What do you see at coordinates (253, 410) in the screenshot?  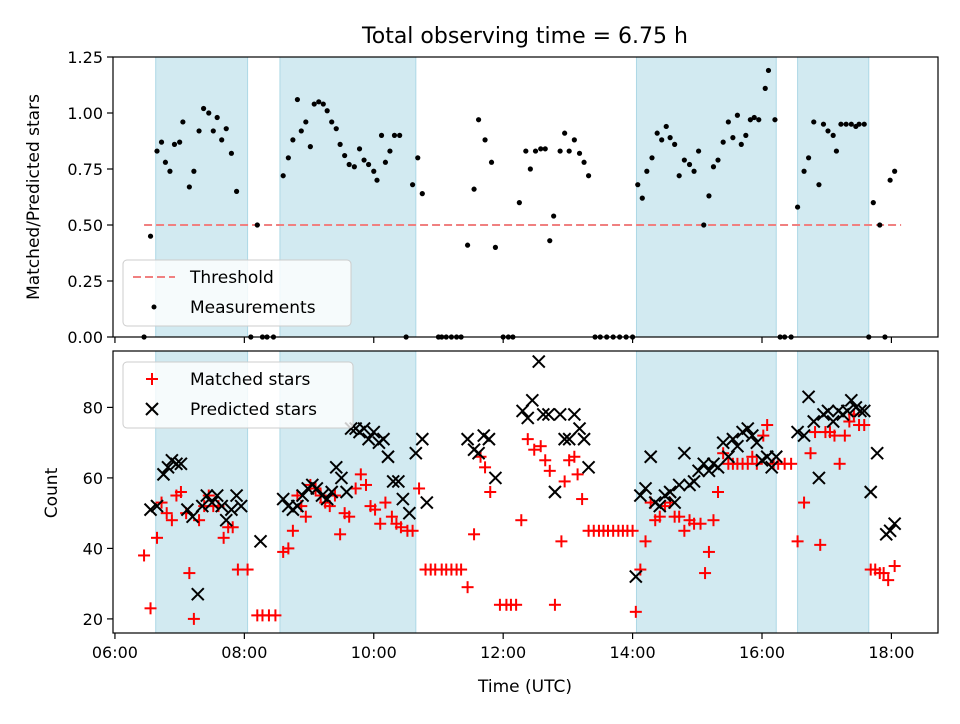 I see `legend-predicted-label: Predicted stars` at bounding box center [253, 410].